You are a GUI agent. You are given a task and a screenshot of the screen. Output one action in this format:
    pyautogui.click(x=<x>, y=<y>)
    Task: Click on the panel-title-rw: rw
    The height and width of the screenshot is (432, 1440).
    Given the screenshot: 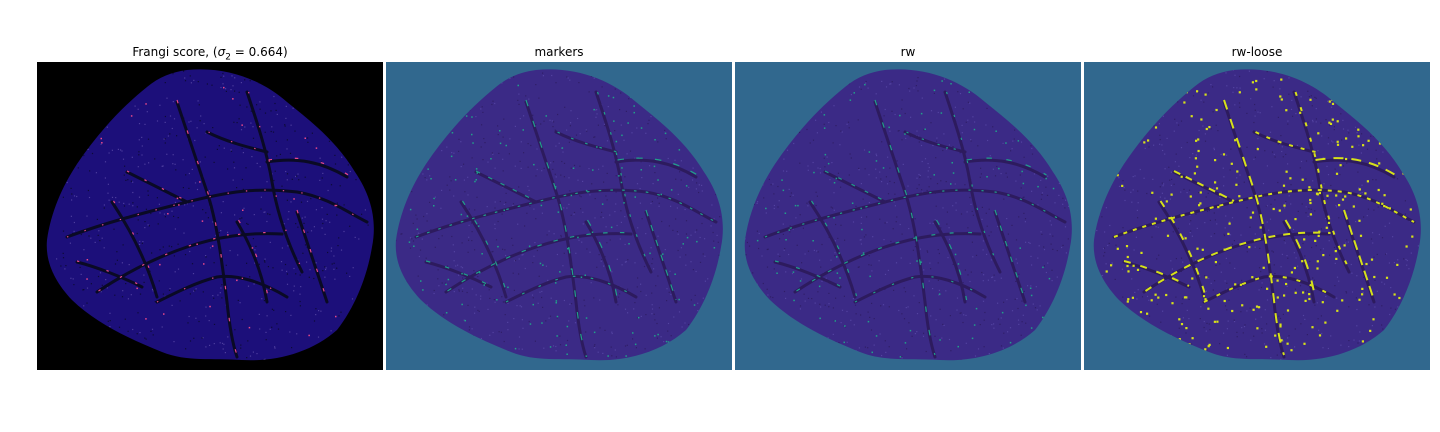 What is the action you would take?
    pyautogui.click(x=908, y=52)
    